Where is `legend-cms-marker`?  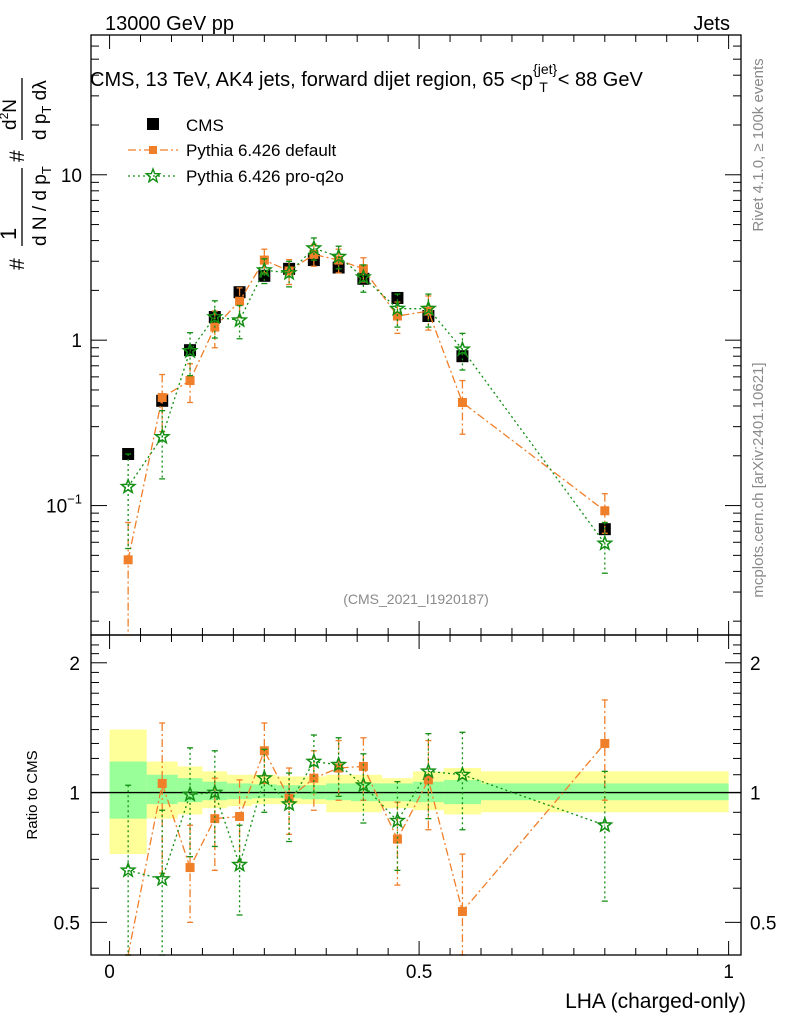 legend-cms-marker is located at coordinates (153, 124).